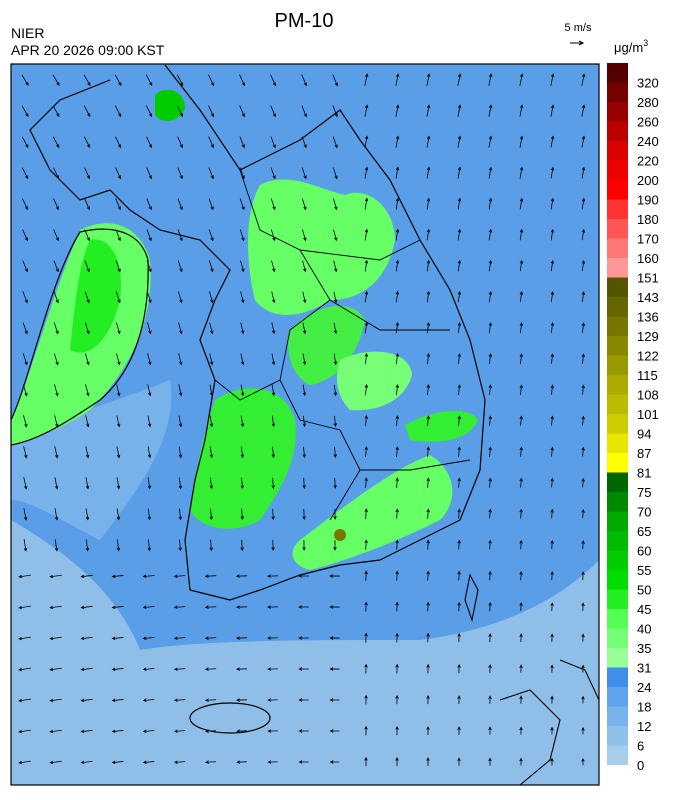  I want to click on hotspot, so click(340, 535).